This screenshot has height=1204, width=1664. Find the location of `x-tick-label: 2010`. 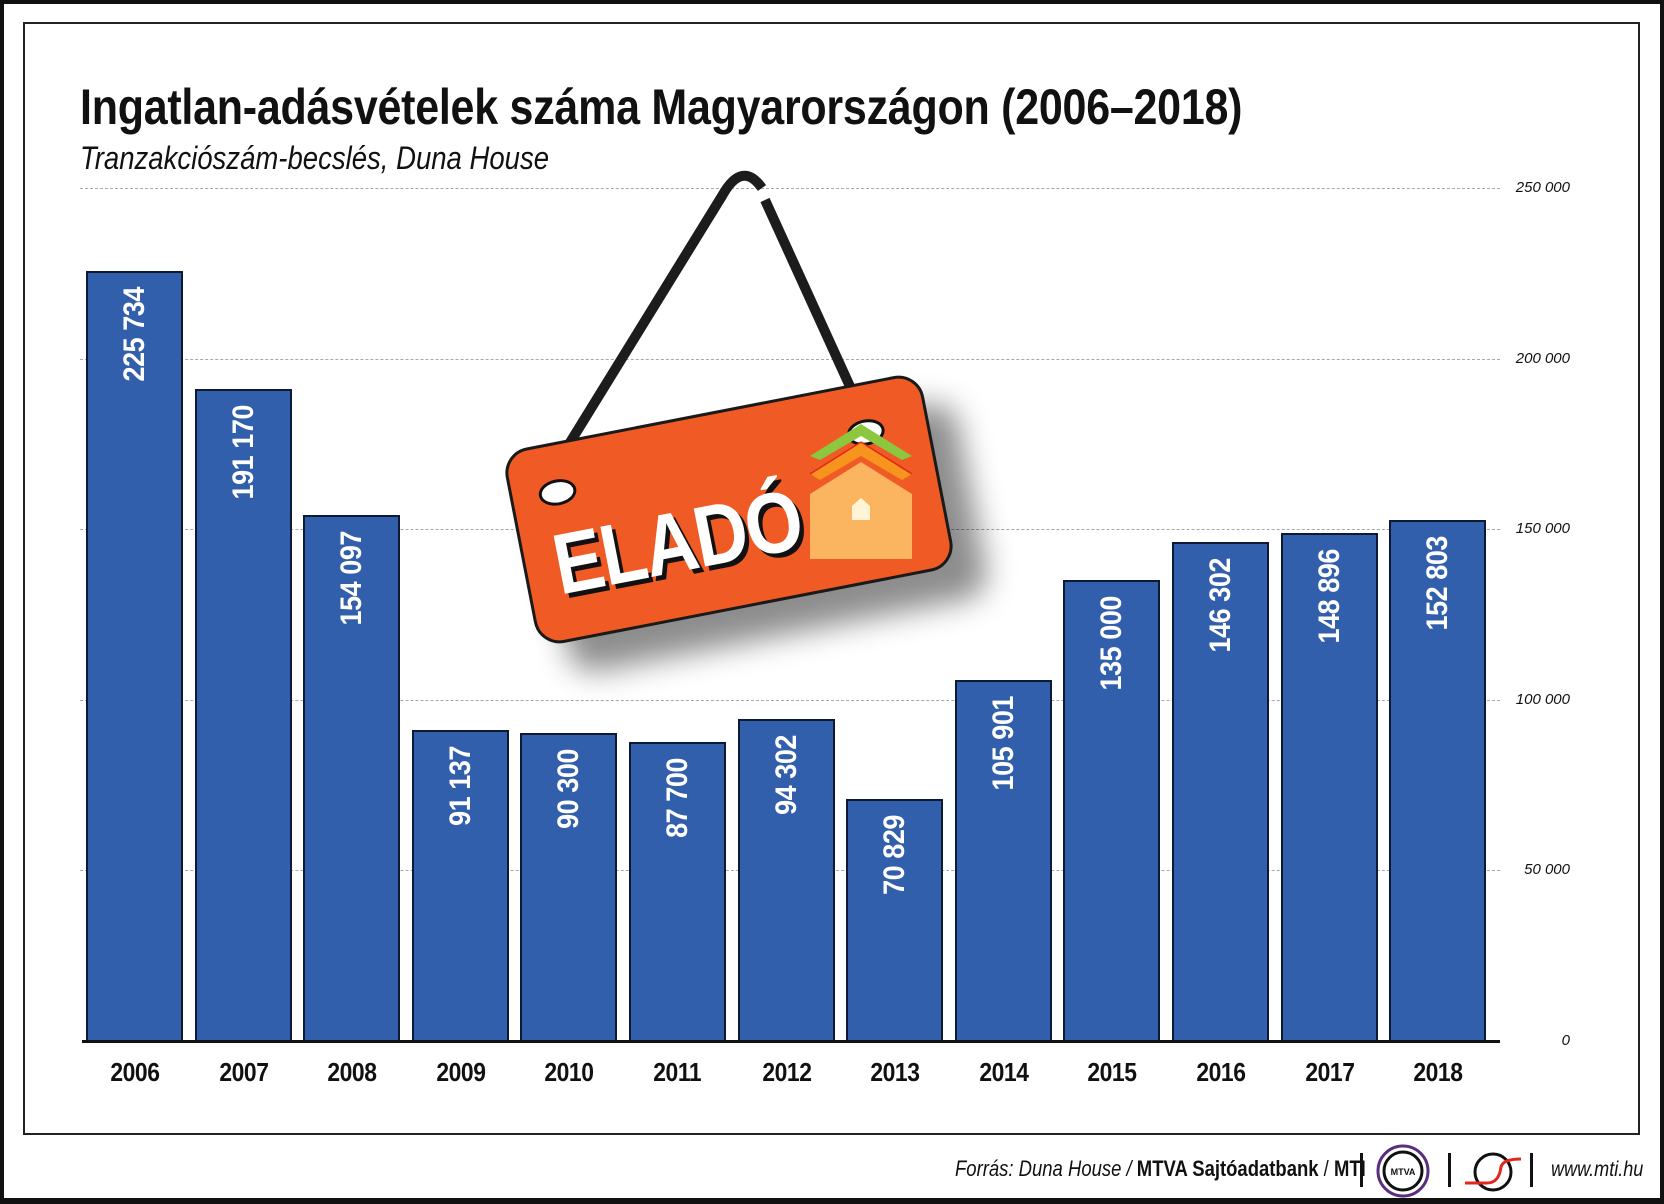

x-tick-label: 2010 is located at coordinates (568, 1072).